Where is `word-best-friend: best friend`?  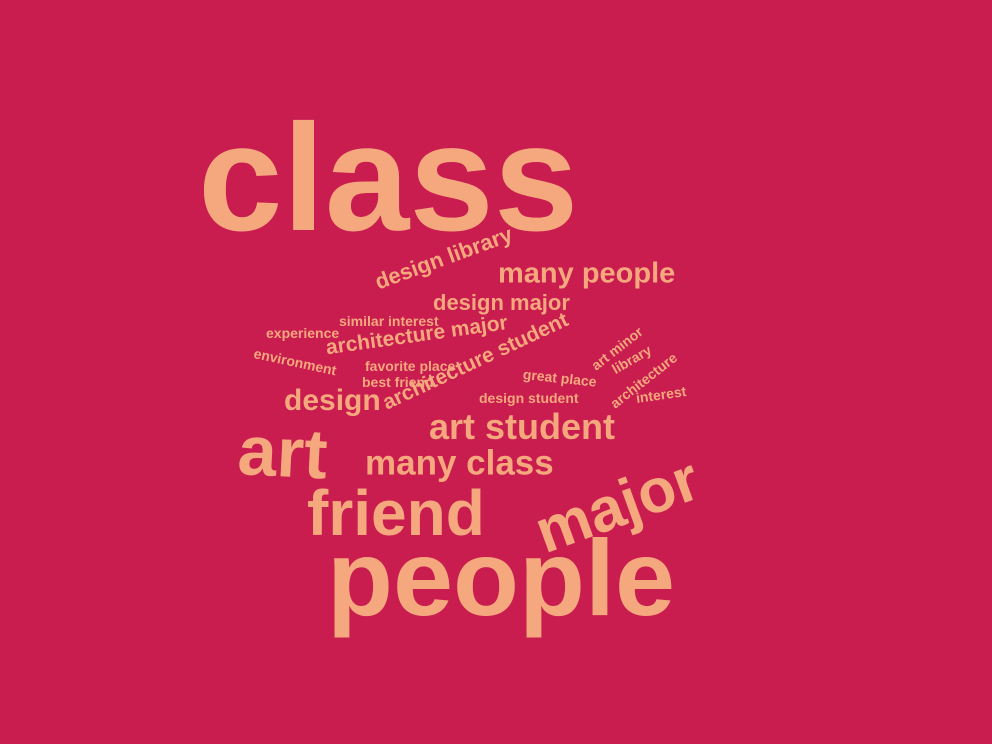 word-best-friend: best friend is located at coordinates (398, 382).